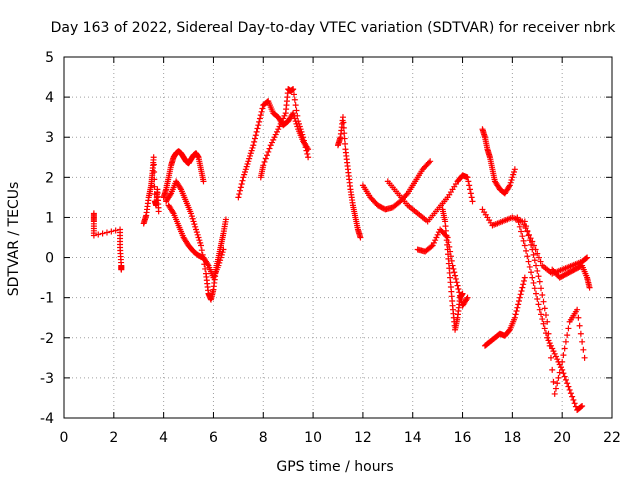 This screenshot has width=640, height=480. What do you see at coordinates (512, 438) in the screenshot?
I see `x-tick-label: 18` at bounding box center [512, 438].